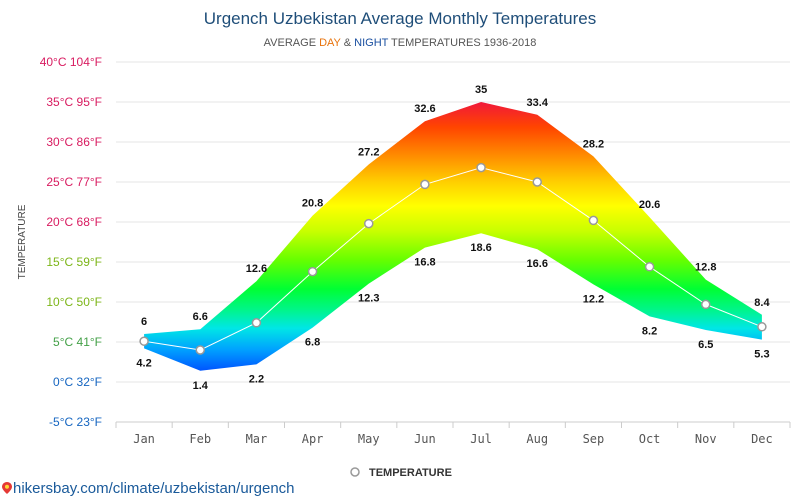 The height and width of the screenshot is (500, 800). I want to click on day-value-label: 6.6, so click(200, 317).